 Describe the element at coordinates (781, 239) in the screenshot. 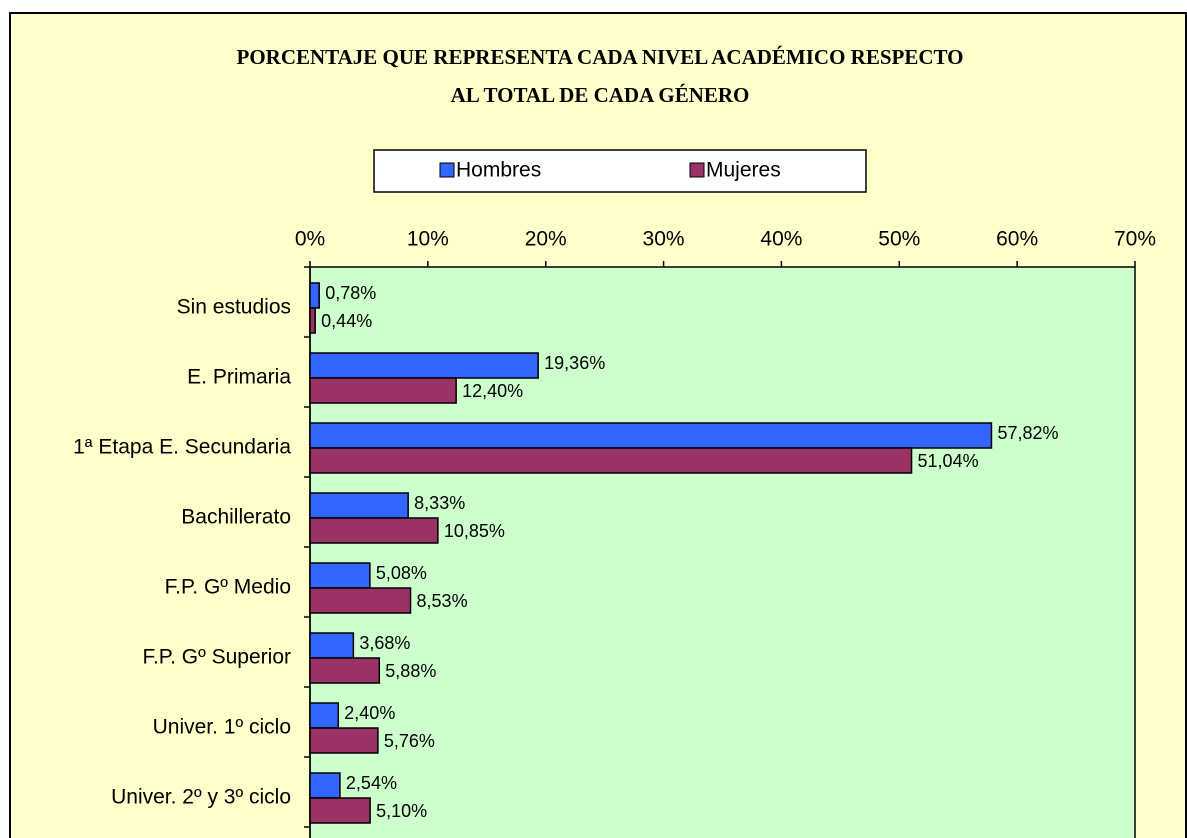

I see `x-tick-label: 40%` at that location.